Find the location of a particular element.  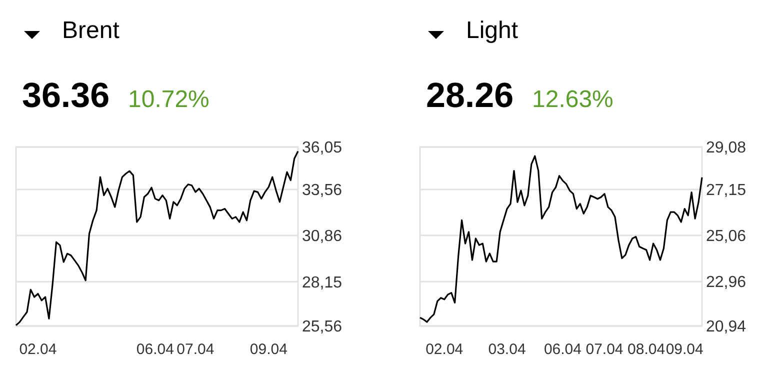

text: 12.63% is located at coordinates (573, 99).